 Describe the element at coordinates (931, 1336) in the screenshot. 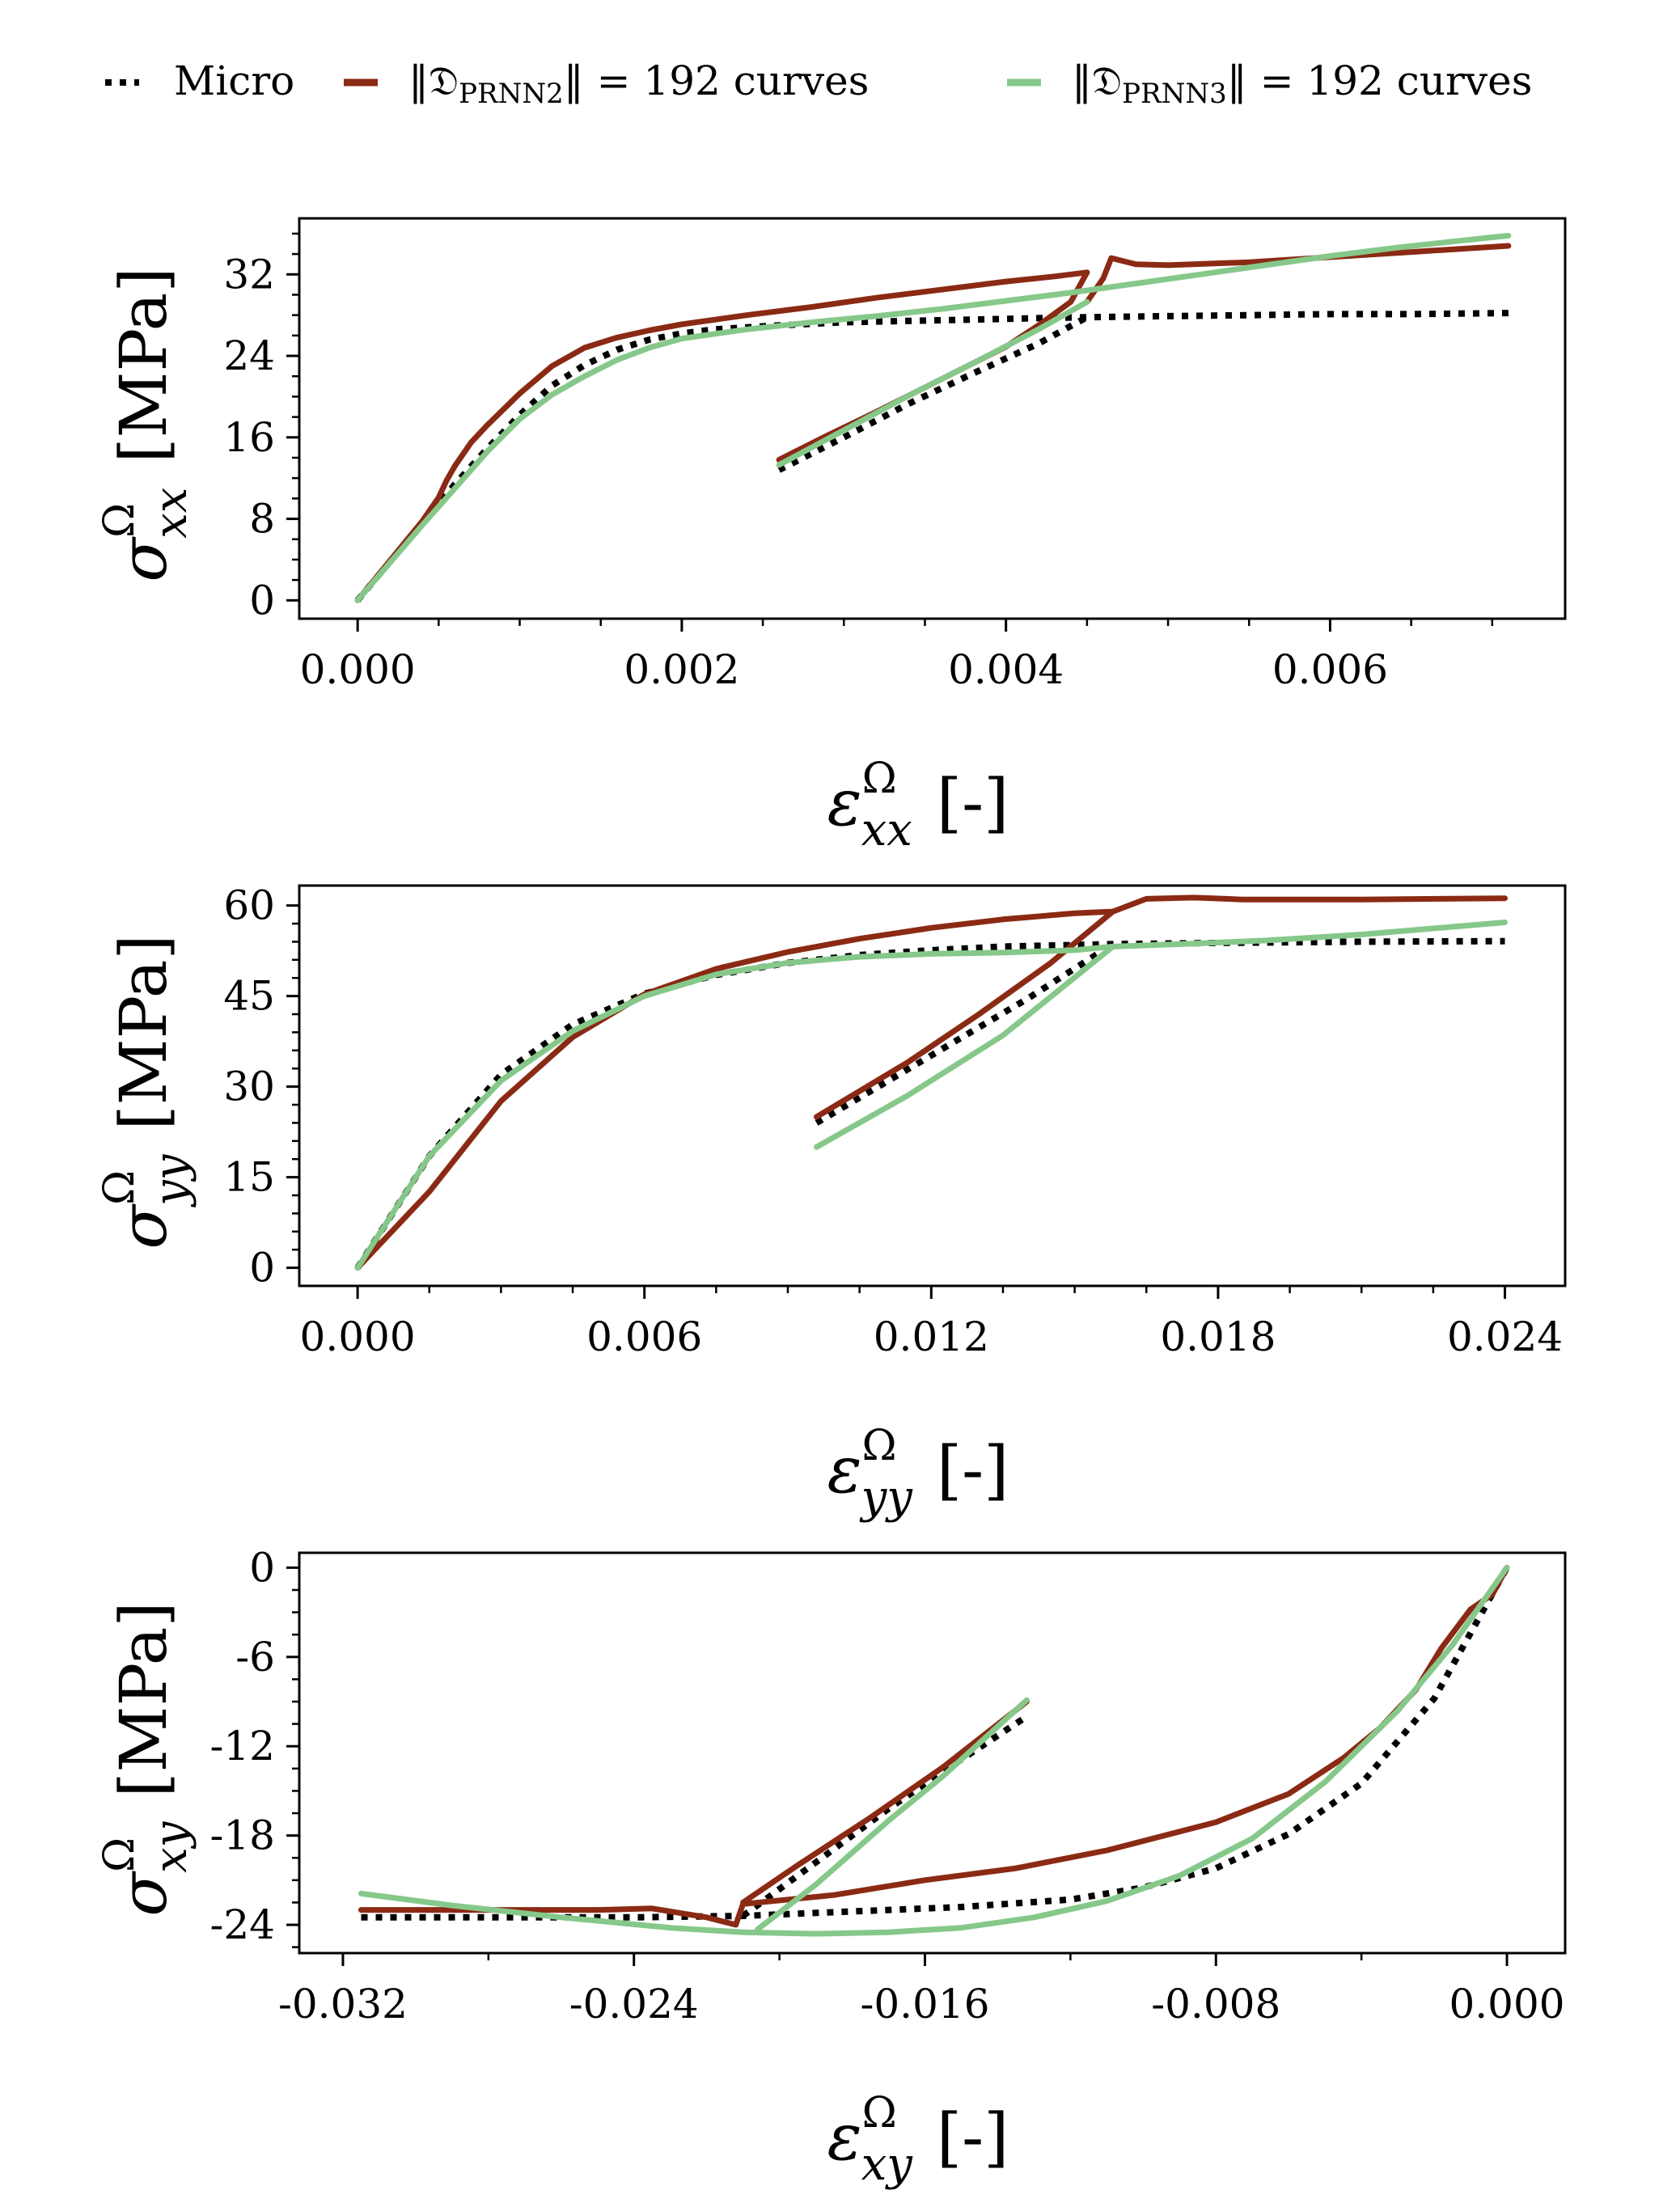

I see `x-tick-label: 0.012` at that location.